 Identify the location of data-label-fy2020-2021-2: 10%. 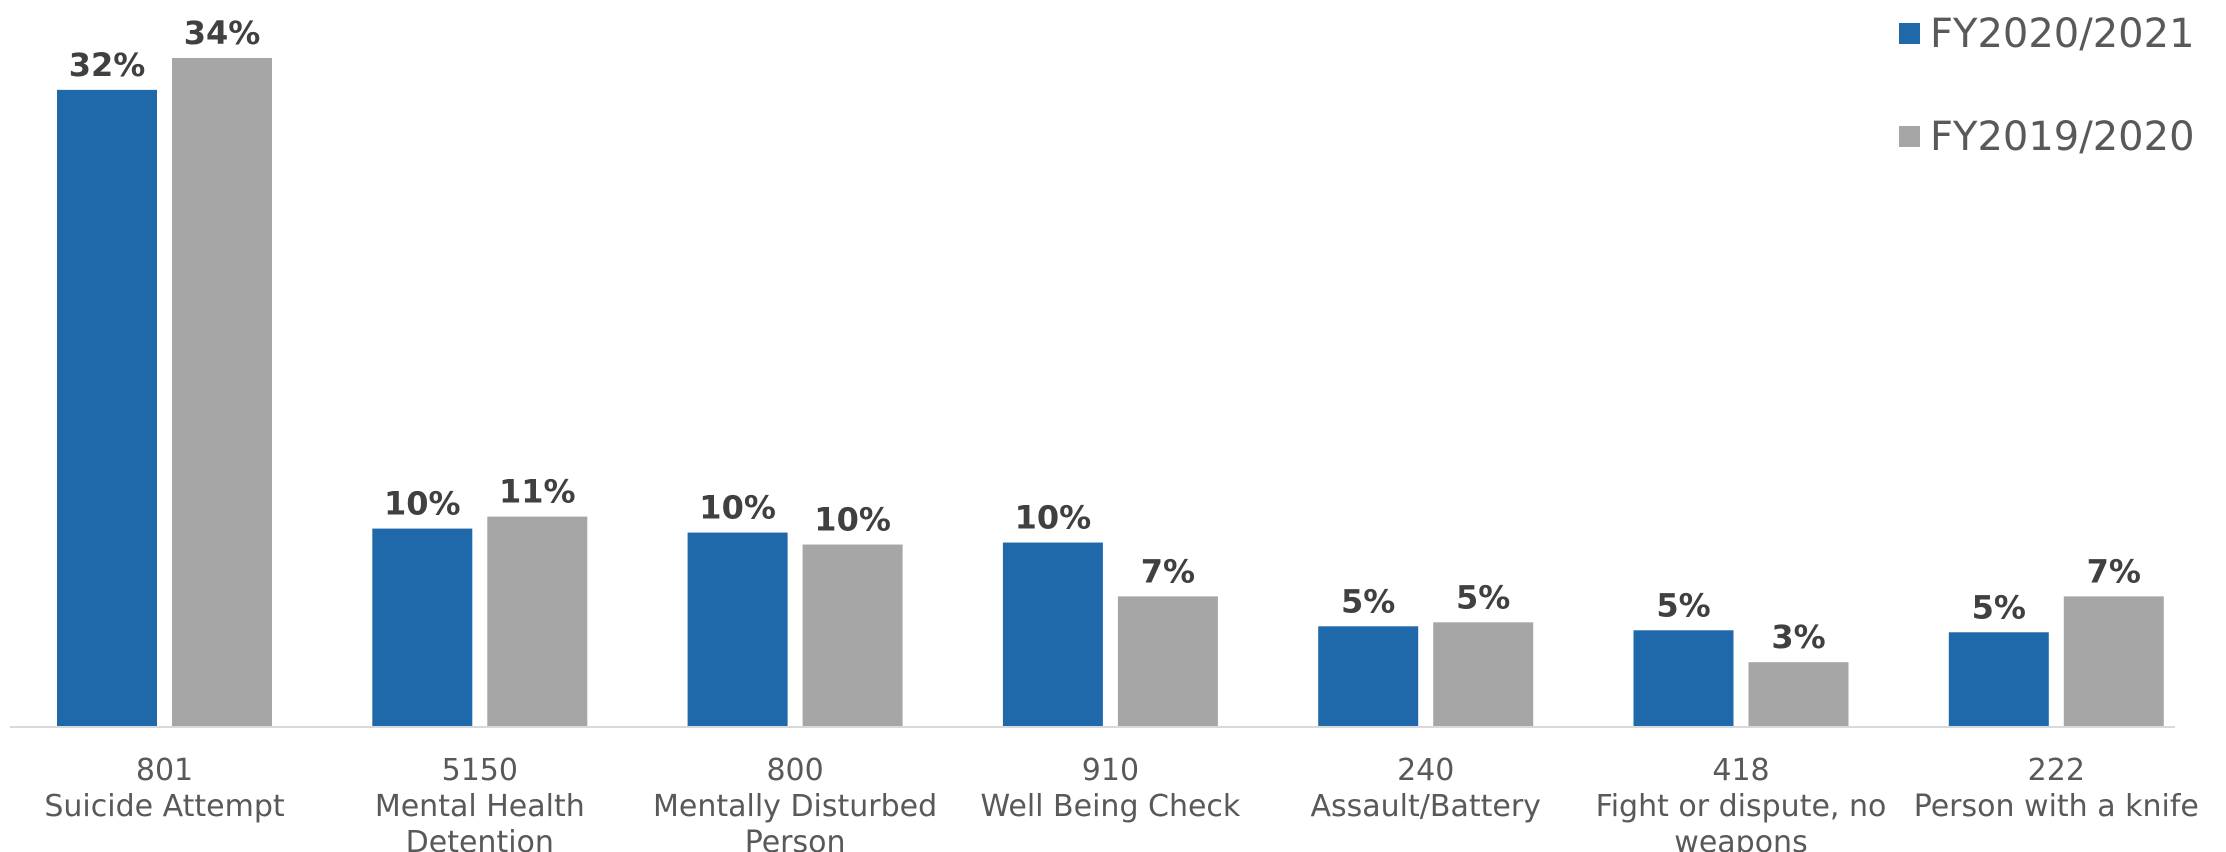
(737, 508).